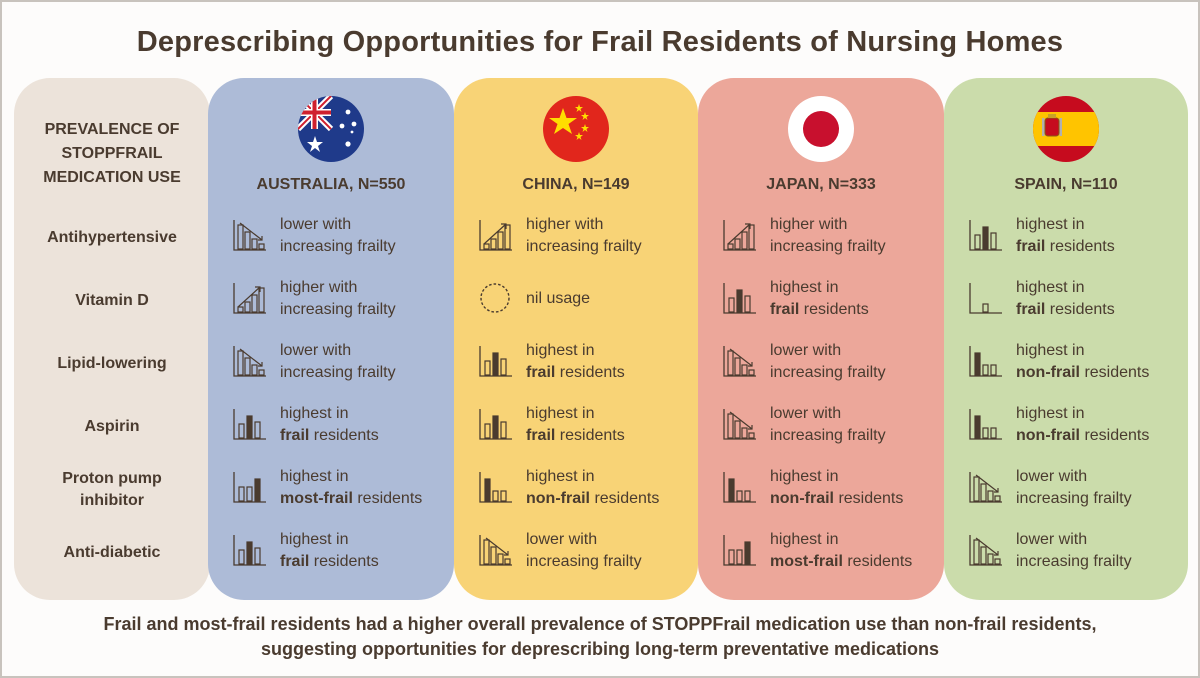  I want to click on finding-line: nil usage, so click(558, 299).